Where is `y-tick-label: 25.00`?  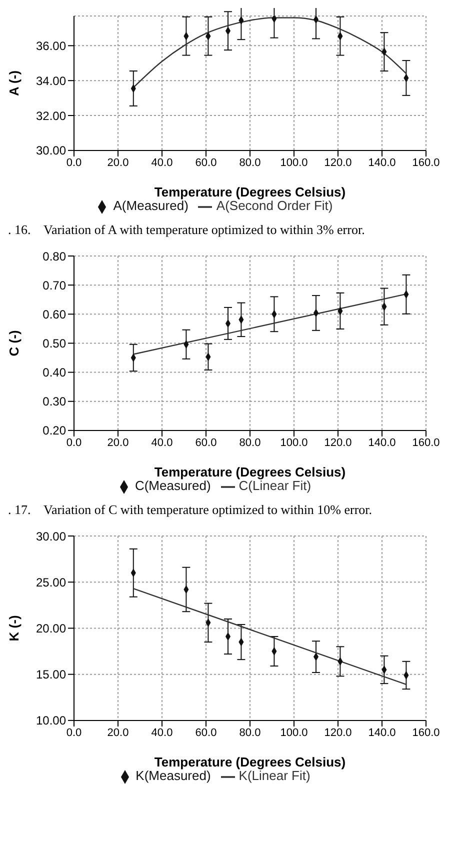 y-tick-label: 25.00 is located at coordinates (51, 582).